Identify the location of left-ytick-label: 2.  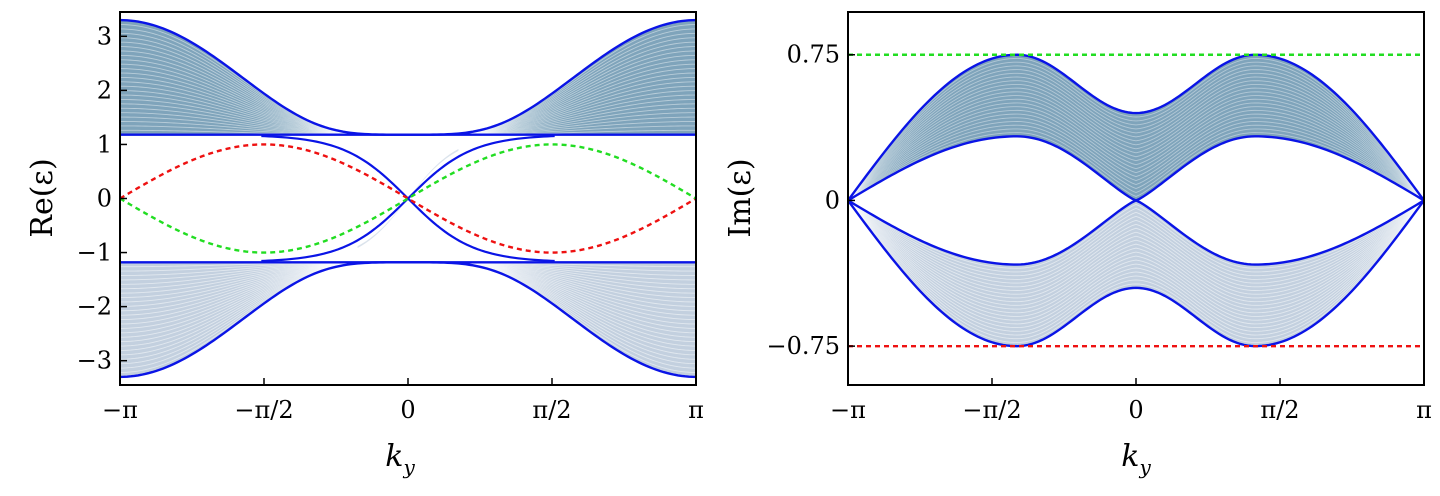
(104, 90).